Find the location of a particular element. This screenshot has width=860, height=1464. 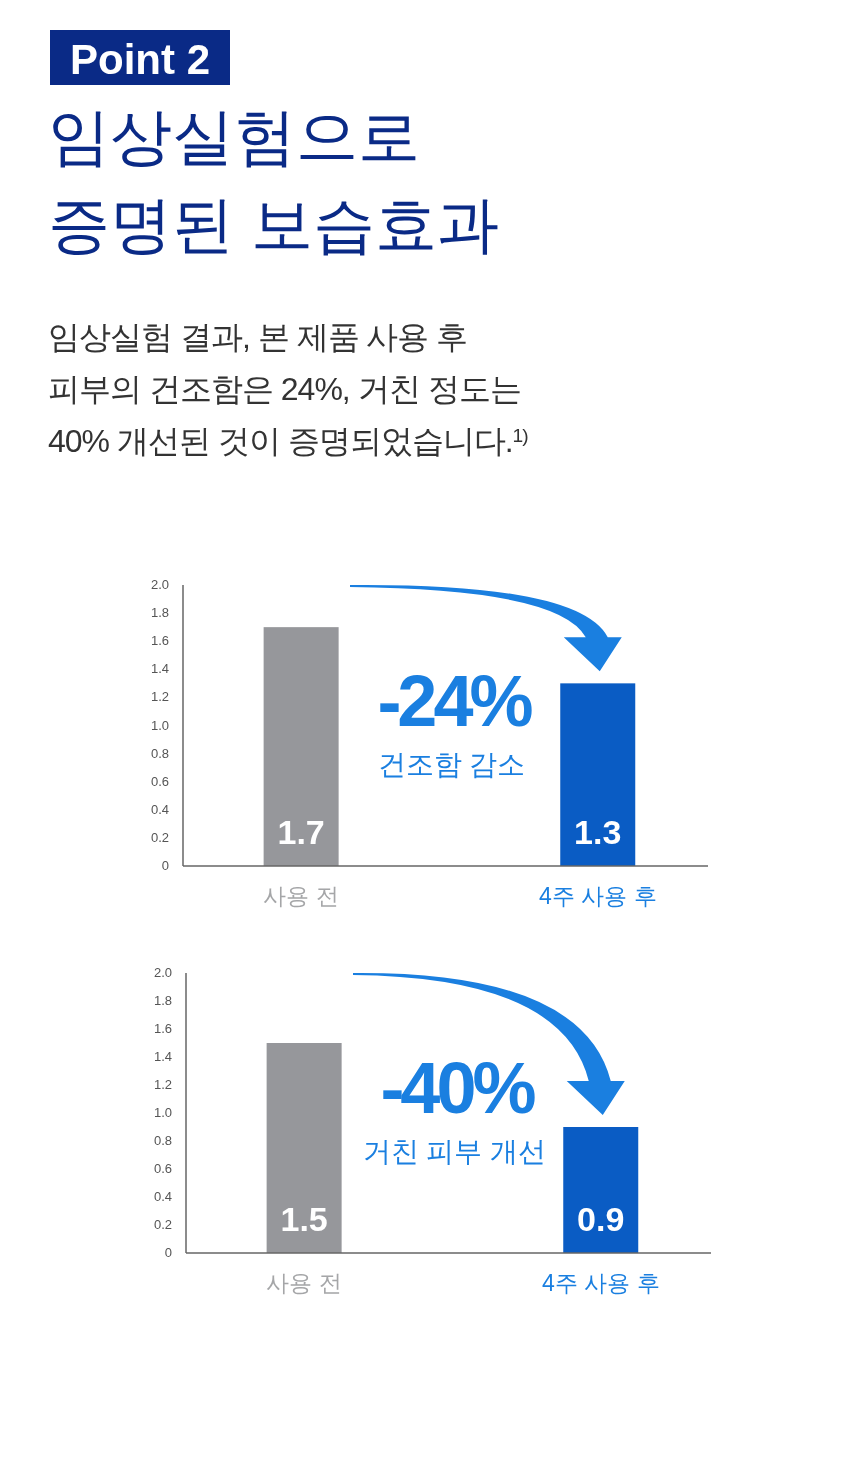

annotation: 건조함 감소 is located at coordinates (451, 764).